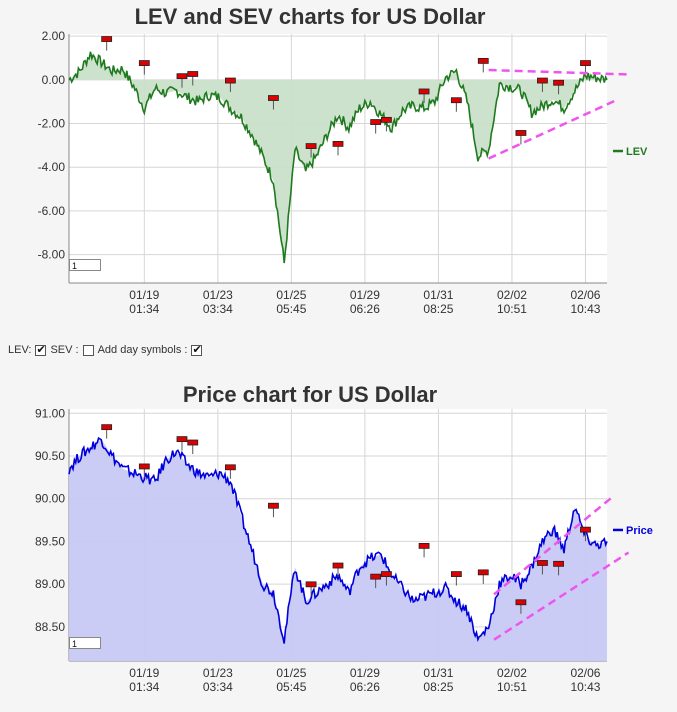  I want to click on lev-page-input: 1, so click(85, 265).